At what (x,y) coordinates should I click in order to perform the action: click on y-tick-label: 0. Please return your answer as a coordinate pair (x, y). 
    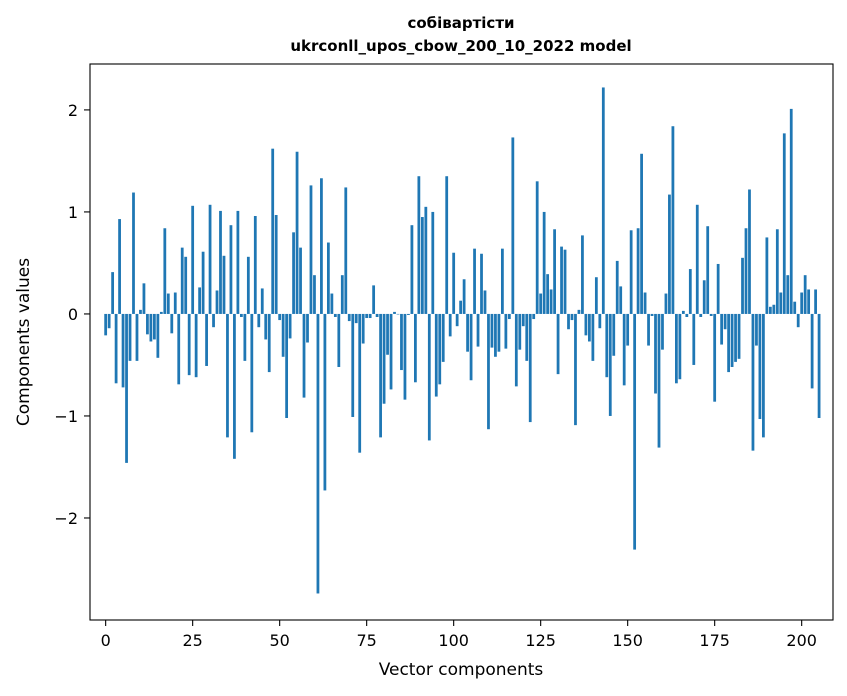
    Looking at the image, I should click on (73, 314).